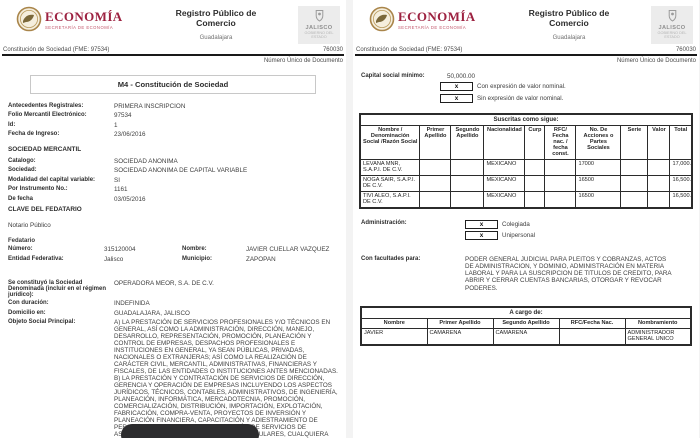  Describe the element at coordinates (121, 190) in the screenshot. I see `field-value: 1161` at that location.